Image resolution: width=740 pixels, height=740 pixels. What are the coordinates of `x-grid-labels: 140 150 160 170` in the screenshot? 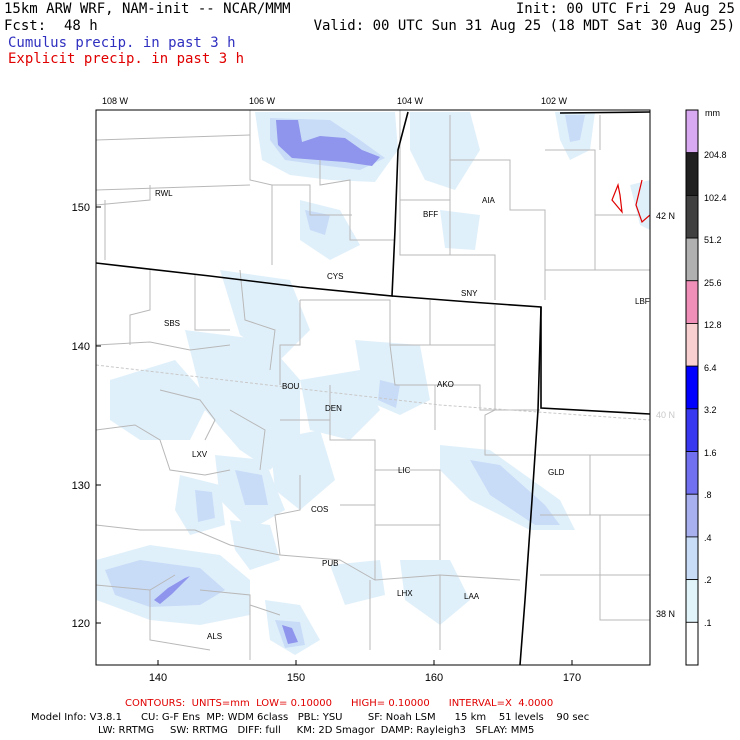 It's located at (365, 678).